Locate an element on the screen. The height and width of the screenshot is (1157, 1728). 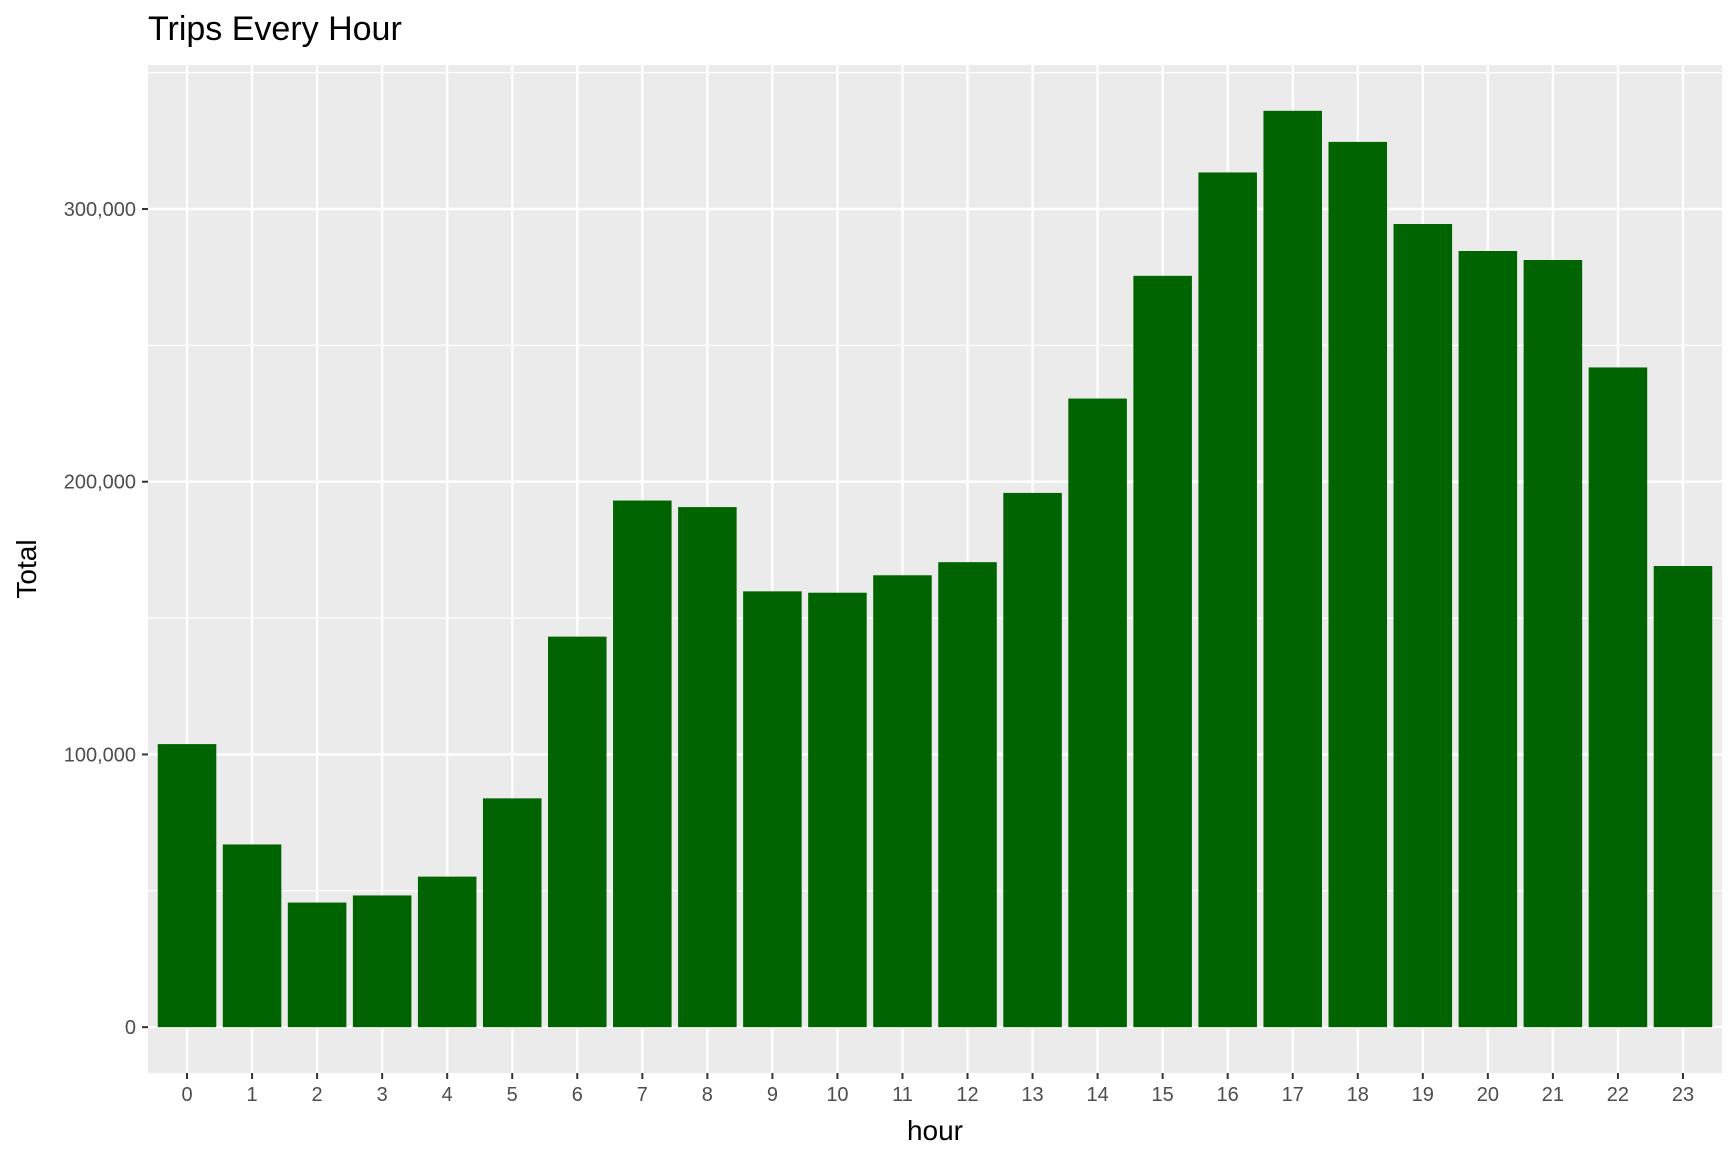
y-axis-ticks: 0 100,000 200,000 300,000 is located at coordinates (106, 619).